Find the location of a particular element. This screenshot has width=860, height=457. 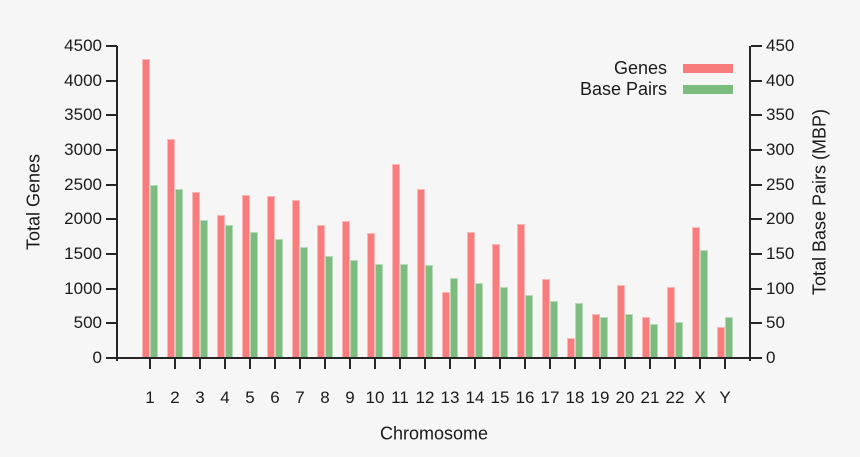

y-axis-left-spine is located at coordinates (117, 203).